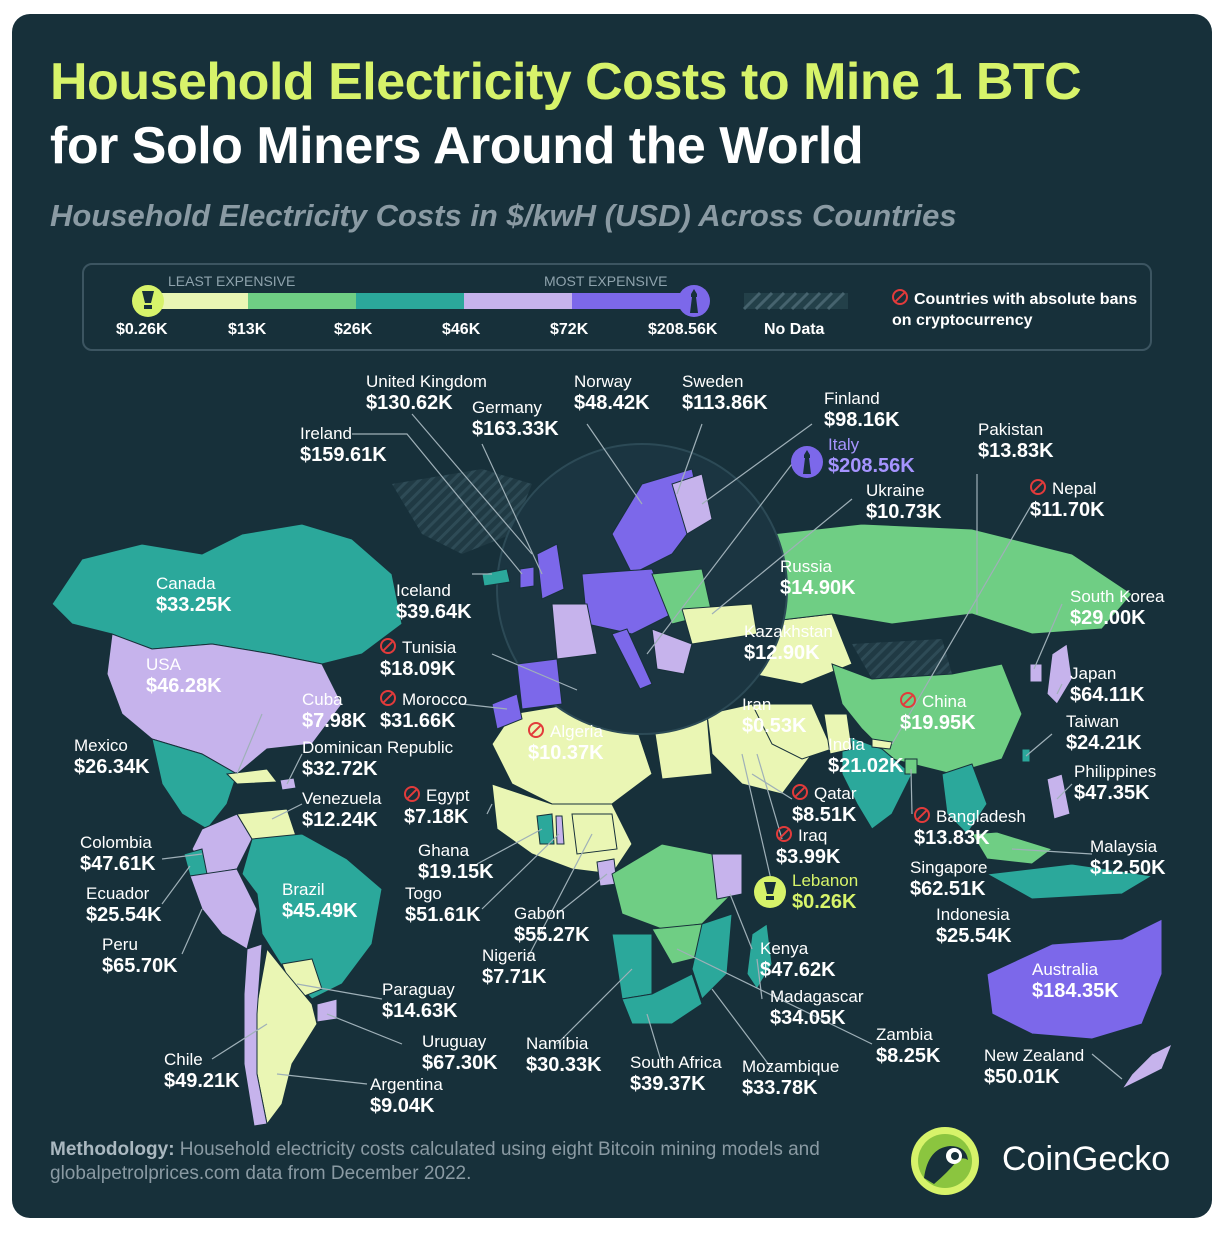 Image resolution: width=1224 pixels, height=1234 pixels. Describe the element at coordinates (676, 1074) in the screenshot. I see `country-label: South Africa $39.37K` at that location.